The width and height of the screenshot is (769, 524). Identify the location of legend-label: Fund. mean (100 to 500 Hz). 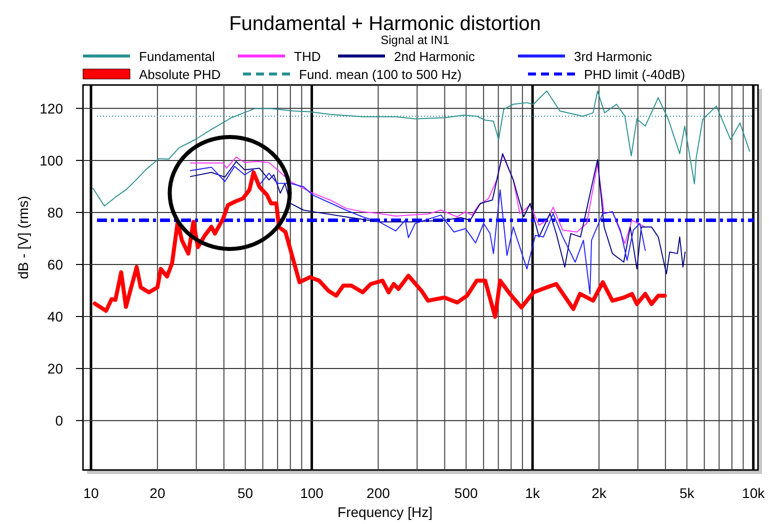
(380, 74).